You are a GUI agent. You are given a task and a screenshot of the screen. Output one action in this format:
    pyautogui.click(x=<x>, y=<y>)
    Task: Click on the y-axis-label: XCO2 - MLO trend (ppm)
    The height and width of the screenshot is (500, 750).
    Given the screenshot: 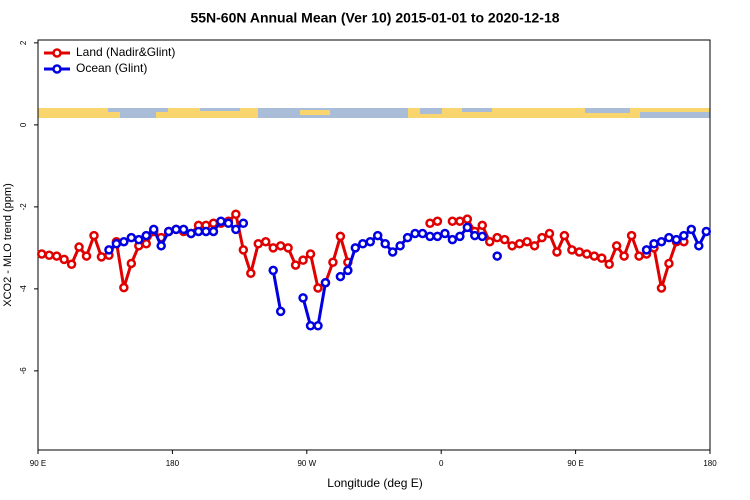 What is the action you would take?
    pyautogui.click(x=8, y=244)
    